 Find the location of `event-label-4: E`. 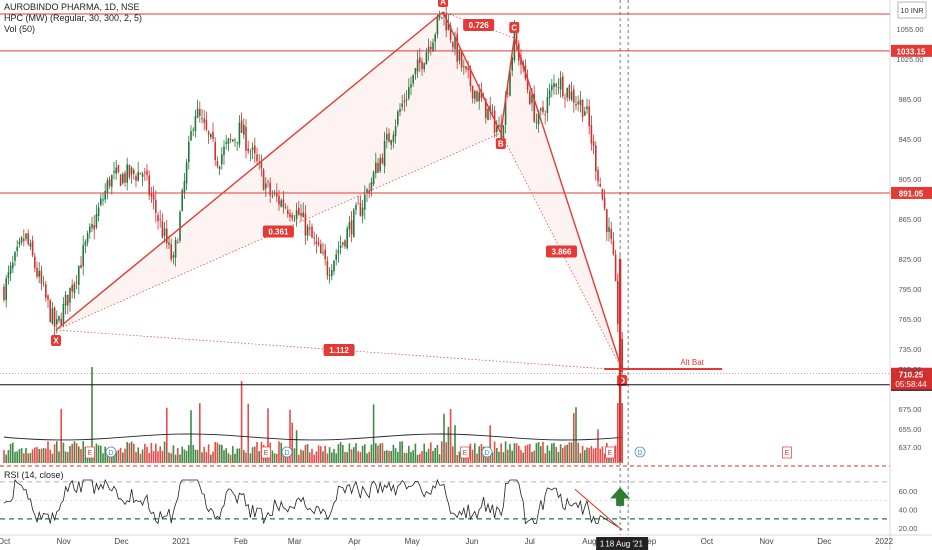

event-label-4: E is located at coordinates (465, 453).